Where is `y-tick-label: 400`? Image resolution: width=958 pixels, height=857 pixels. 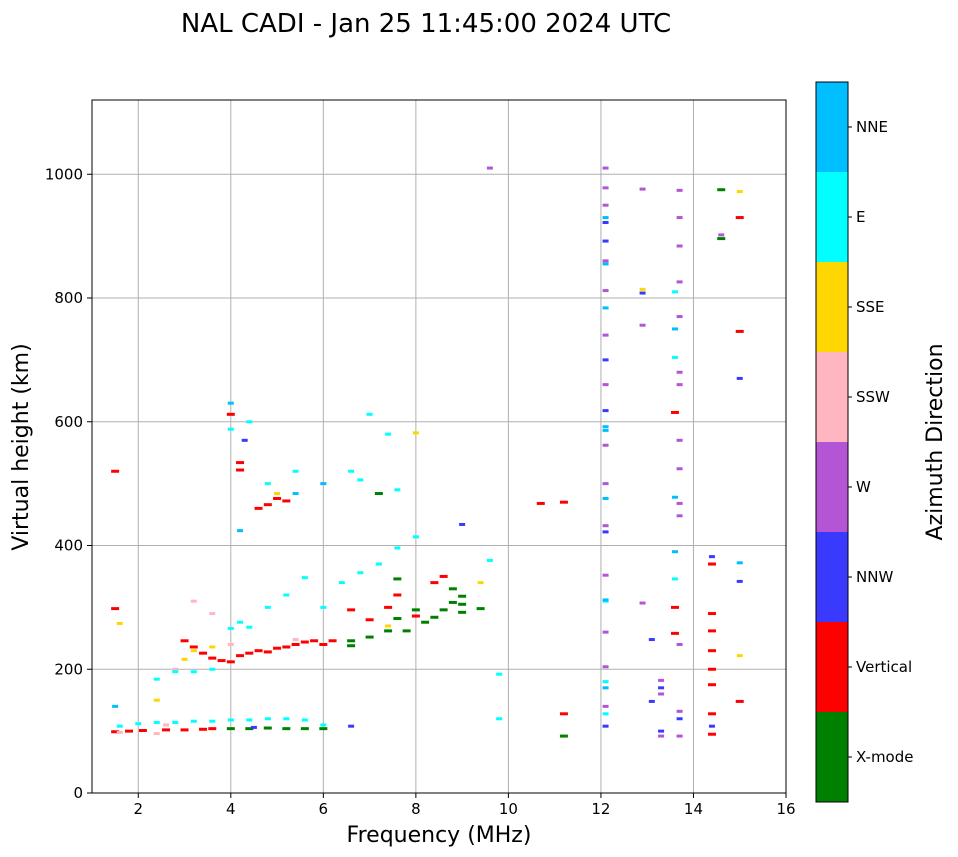 y-tick-label: 400 is located at coordinates (68, 546).